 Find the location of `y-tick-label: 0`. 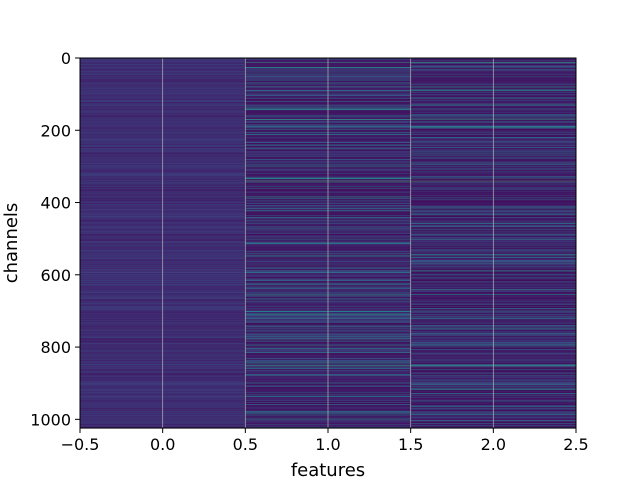

y-tick-label: 0 is located at coordinates (66, 58).